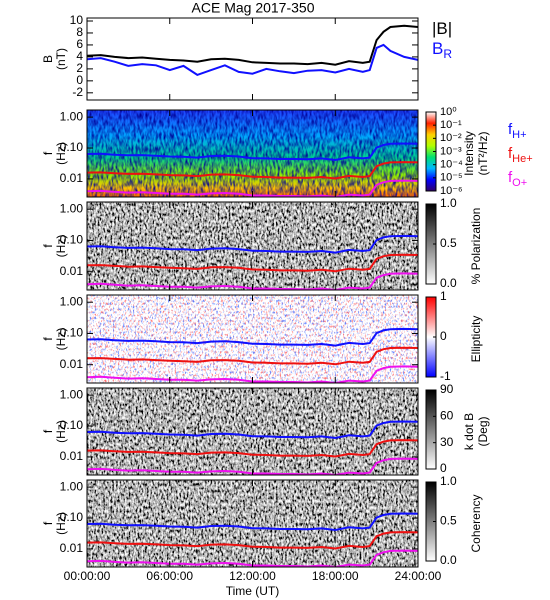  What do you see at coordinates (79, 56) in the screenshot?
I see `y-tick-label: 4` at bounding box center [79, 56].